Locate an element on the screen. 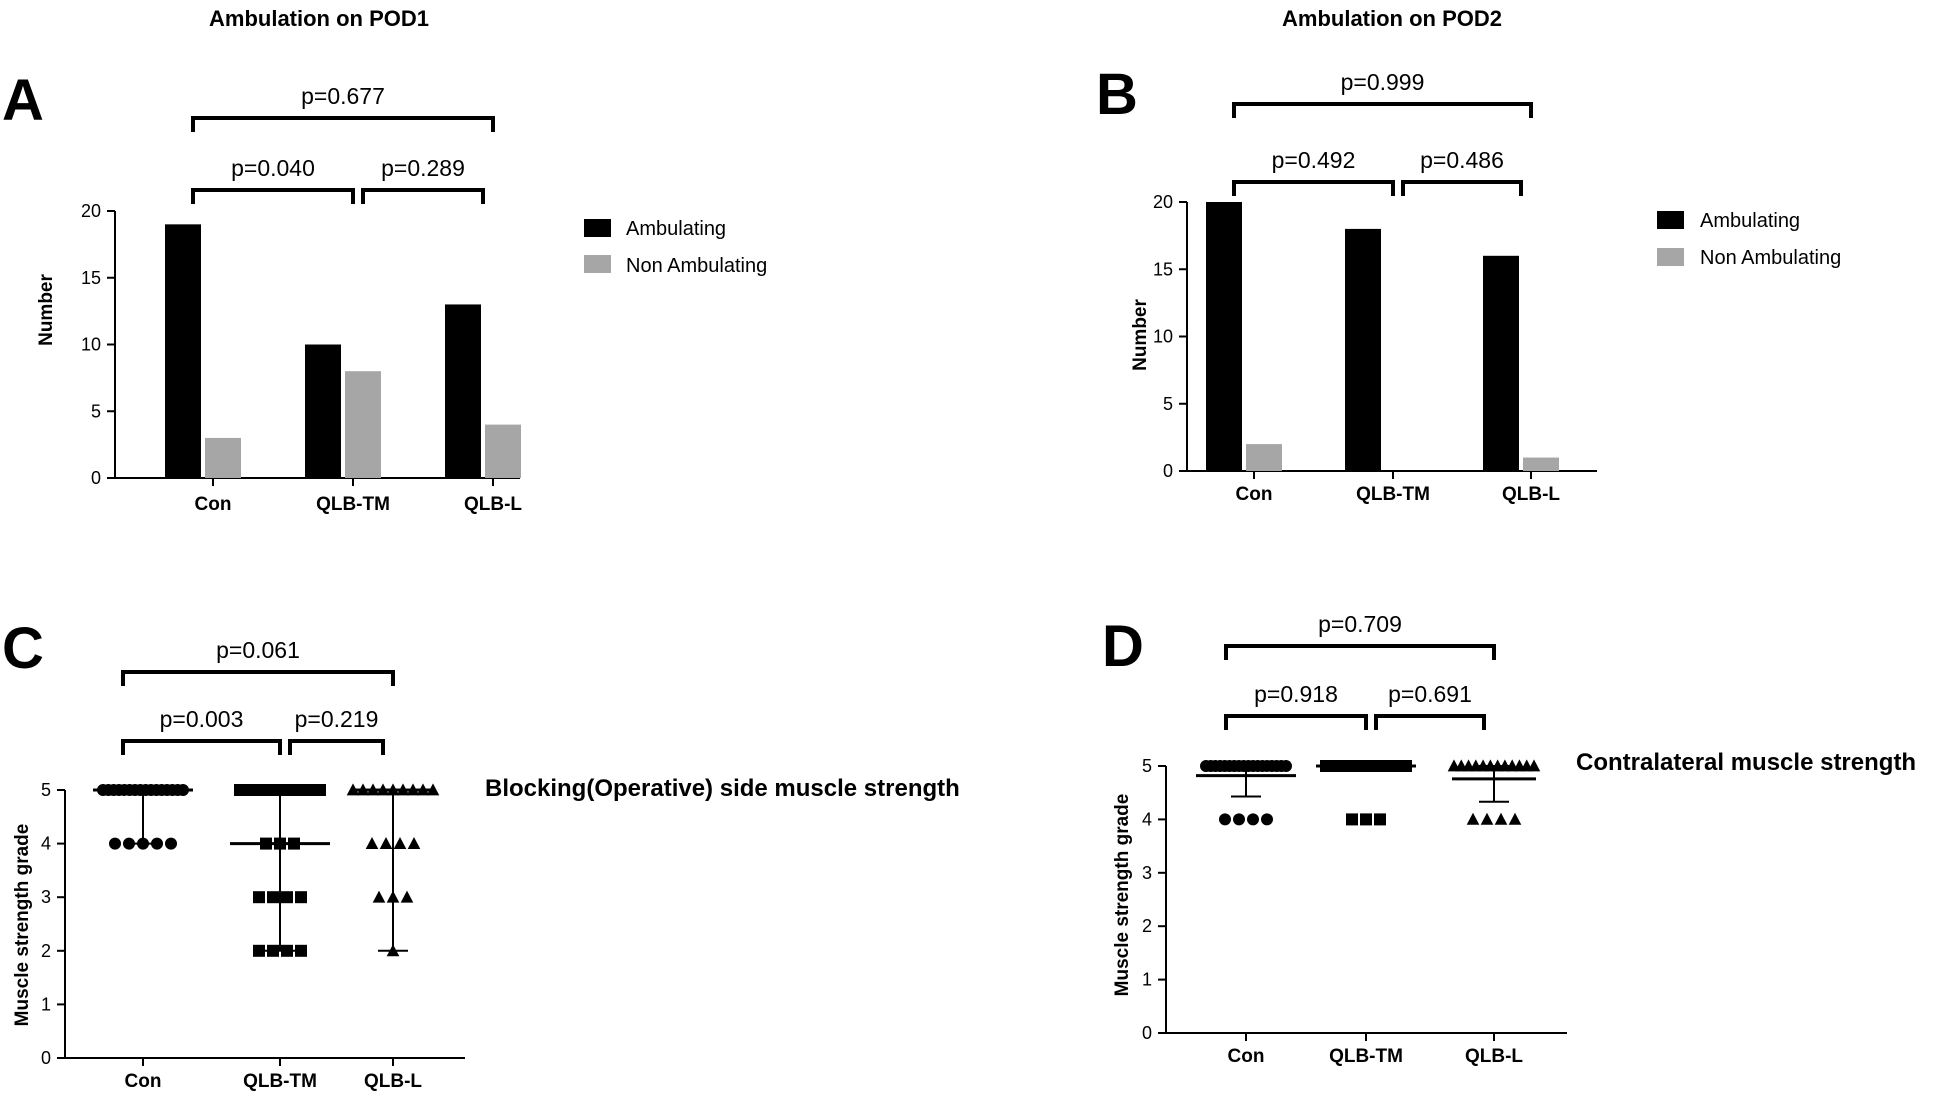 This screenshot has width=1946, height=1094. p-value-label: p=0.061 is located at coordinates (258, 650).